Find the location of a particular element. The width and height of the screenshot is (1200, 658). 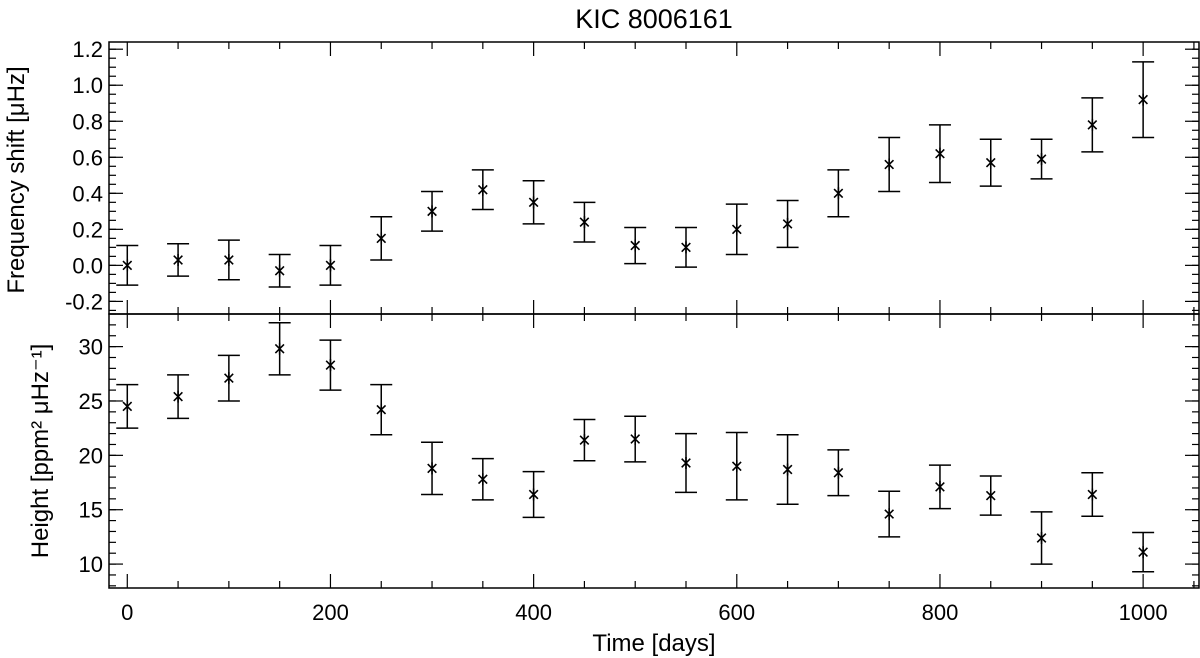

y-tick-label: -0.2 is located at coordinates (84, 301).